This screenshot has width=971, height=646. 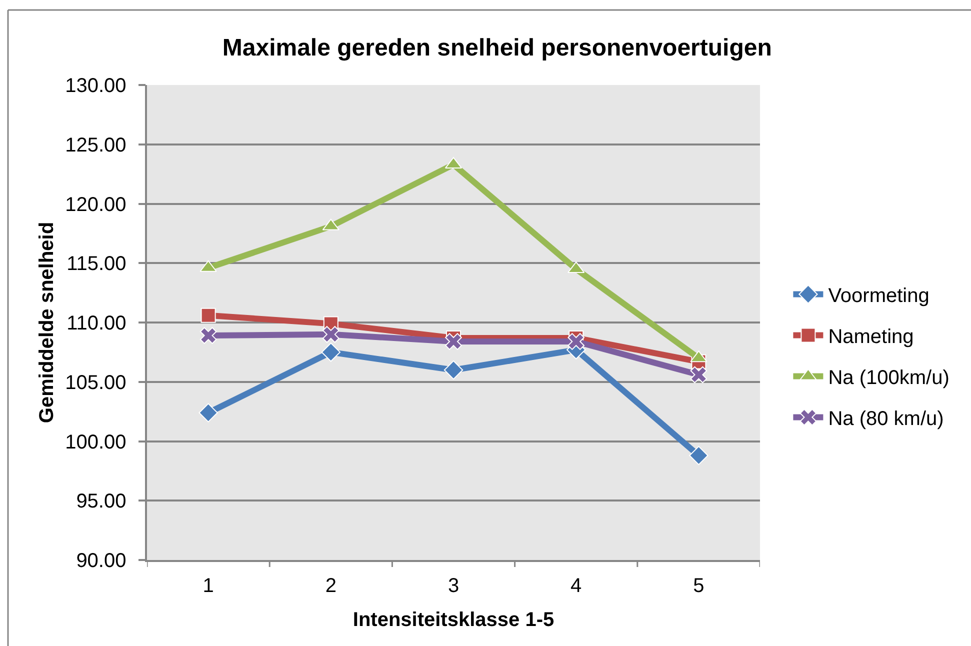 What do you see at coordinates (95, 86) in the screenshot?
I see `y-tick-label: 130.00` at bounding box center [95, 86].